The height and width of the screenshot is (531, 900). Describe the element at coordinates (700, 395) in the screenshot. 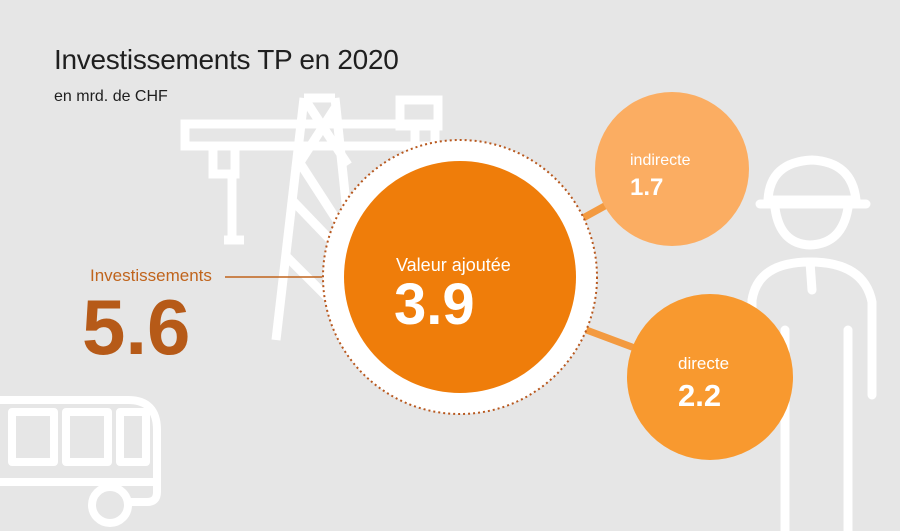

I see `direct-value: 2.2` at that location.